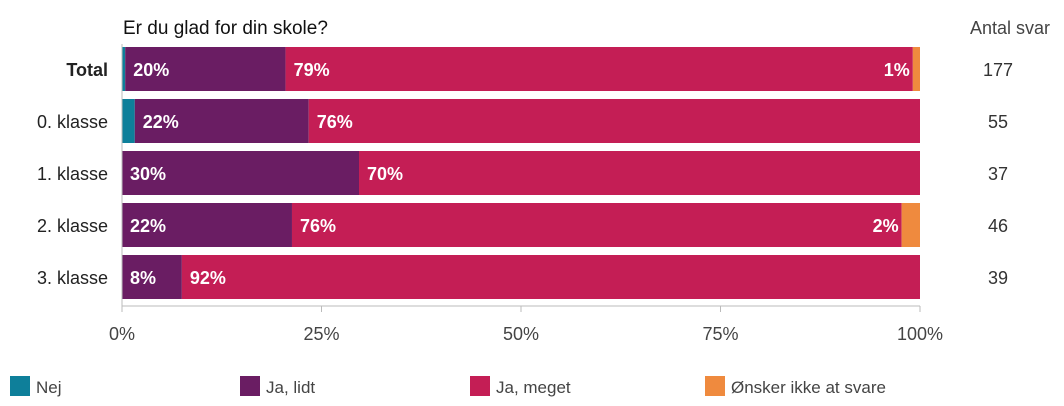 The width and height of the screenshot is (1064, 406). Describe the element at coordinates (72, 226) in the screenshot. I see `category-label: 2. klasse` at that location.